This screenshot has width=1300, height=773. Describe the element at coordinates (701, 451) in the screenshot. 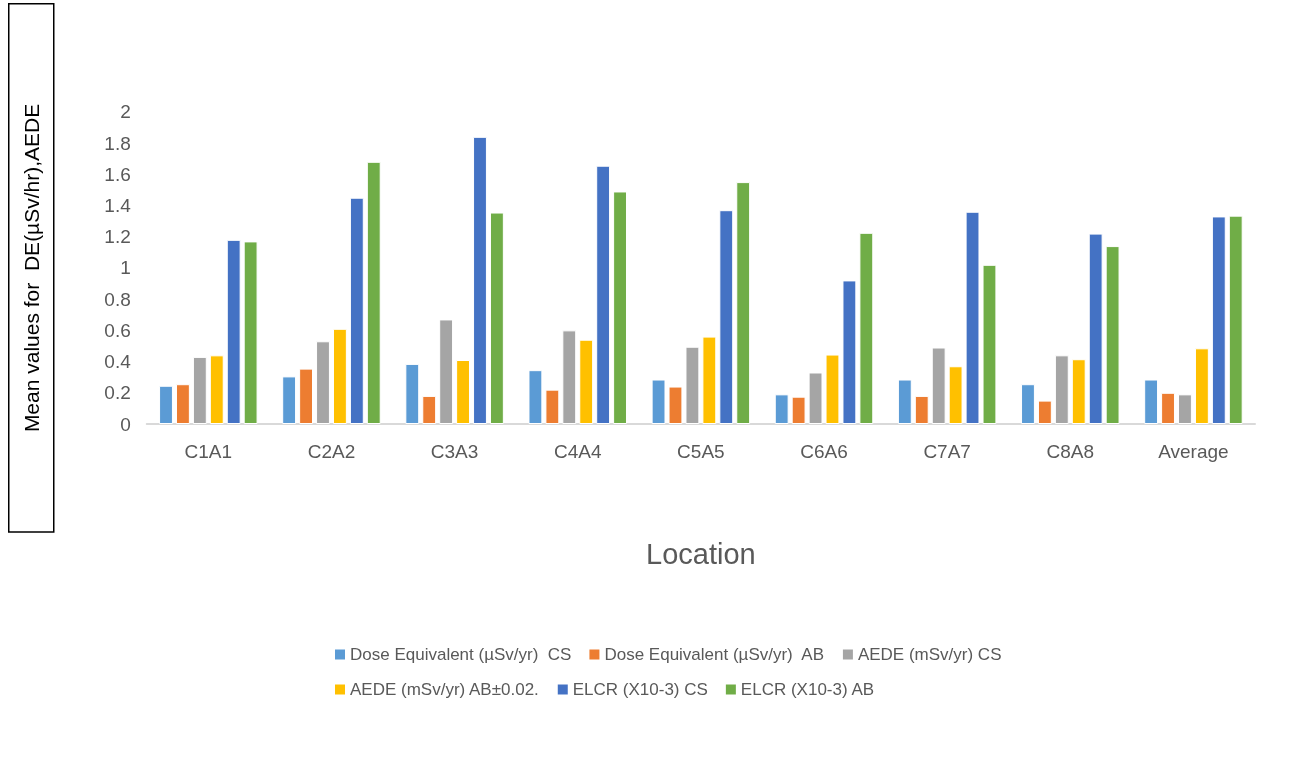

I see `x-tick-label: C5A5` at that location.